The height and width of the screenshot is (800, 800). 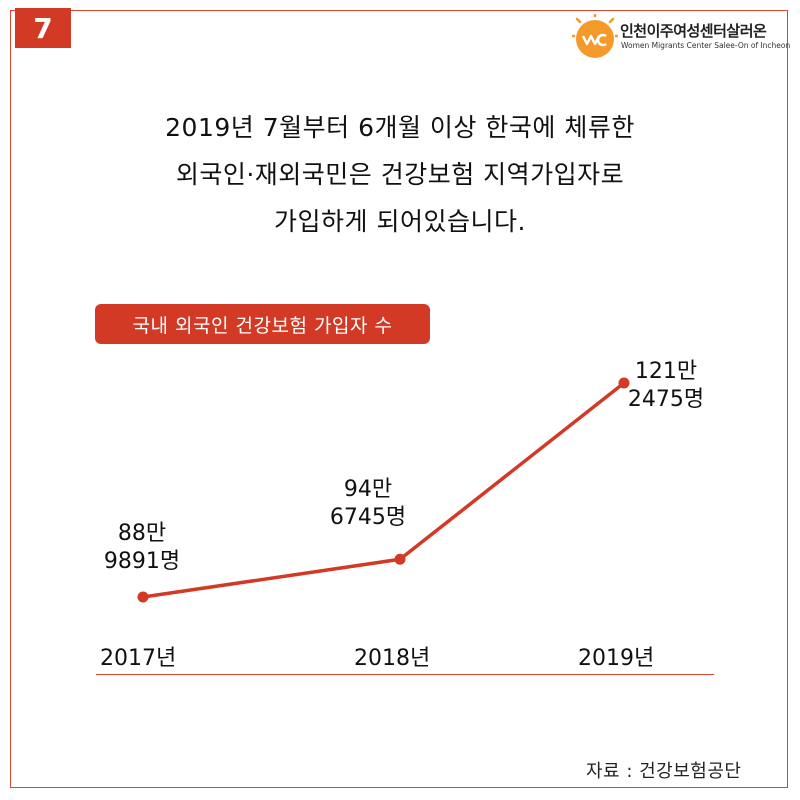 I want to click on data-label-2019-line2: 2475명, so click(x=666, y=399).